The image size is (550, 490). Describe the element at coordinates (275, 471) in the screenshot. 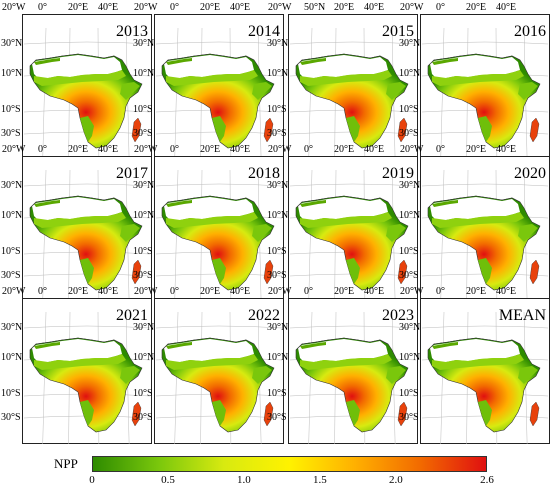

I see `npp-legend: NPP 0 0.5 1.0 1.5 2.0 2.6` at that location.